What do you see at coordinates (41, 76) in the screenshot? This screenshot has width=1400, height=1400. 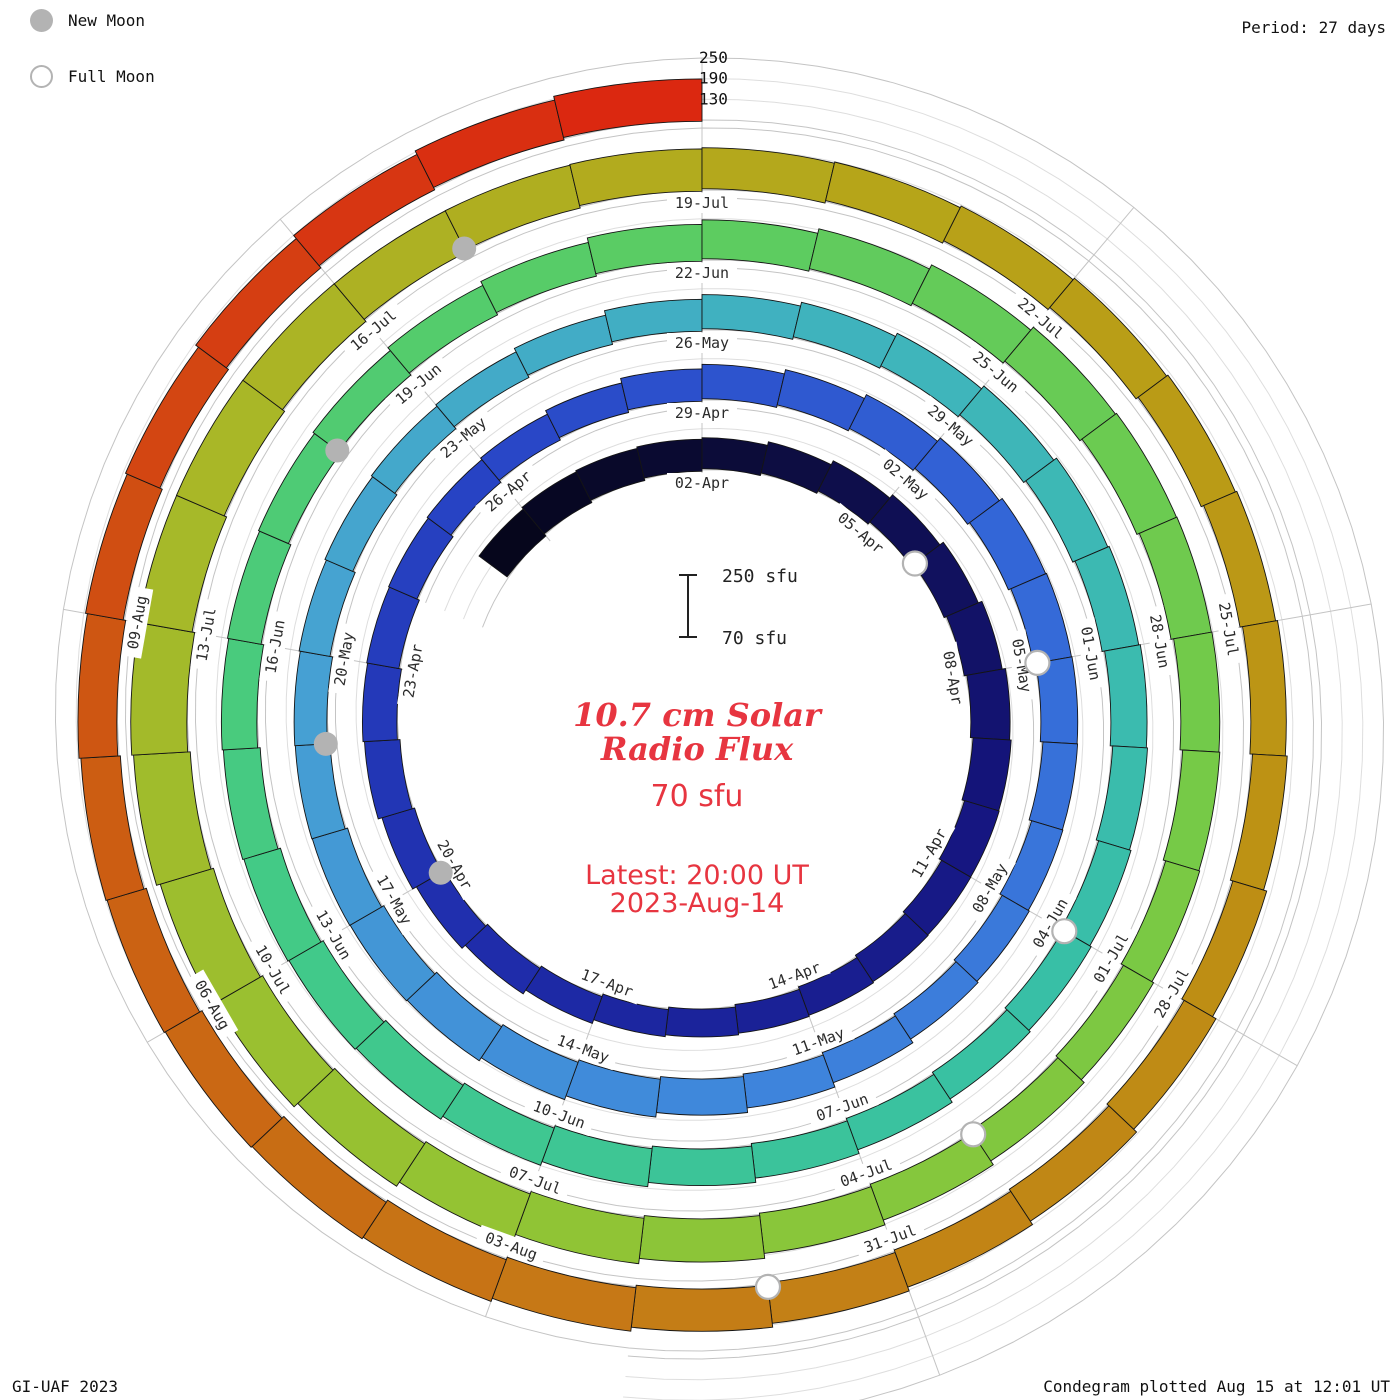 I see `full-moon-icon` at bounding box center [41, 76].